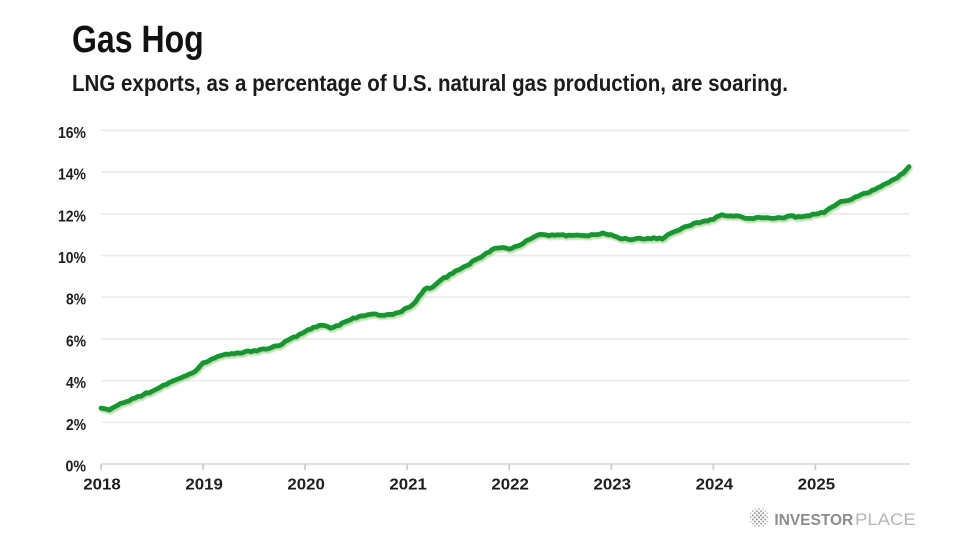 The height and width of the screenshot is (549, 975). What do you see at coordinates (885, 520) in the screenshot?
I see `svg-text: PLACE` at bounding box center [885, 520].